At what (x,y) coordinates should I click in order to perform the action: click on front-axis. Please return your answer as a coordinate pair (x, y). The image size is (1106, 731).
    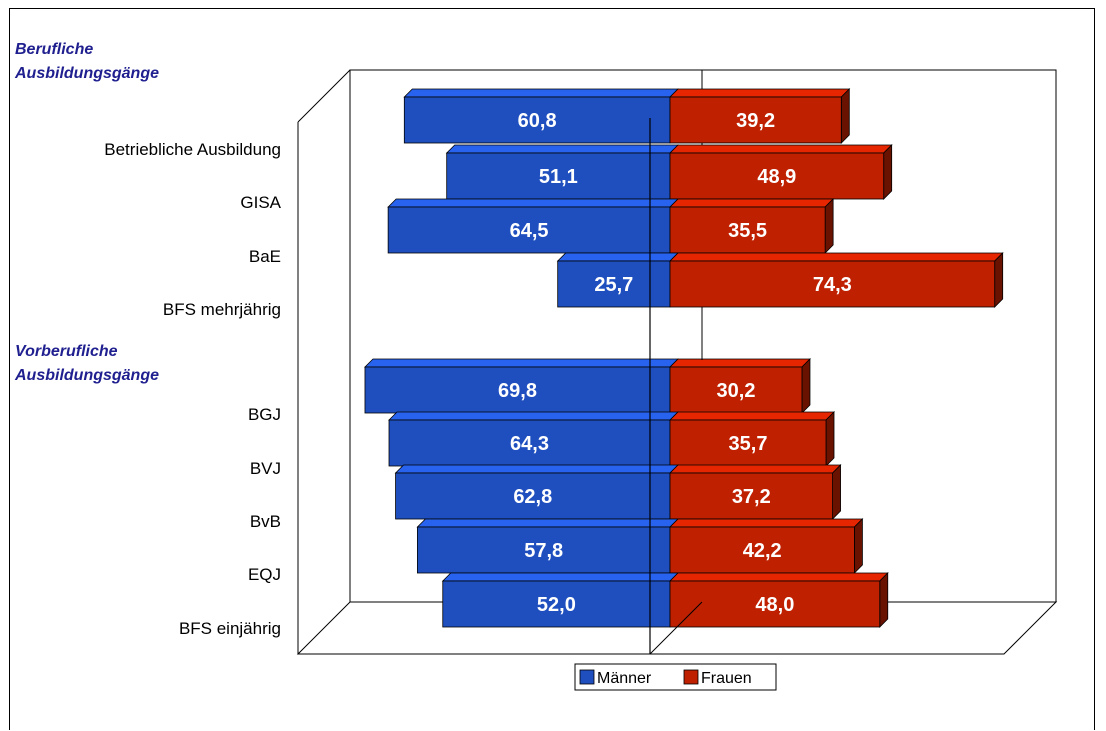
    Looking at the image, I should click on (676, 386).